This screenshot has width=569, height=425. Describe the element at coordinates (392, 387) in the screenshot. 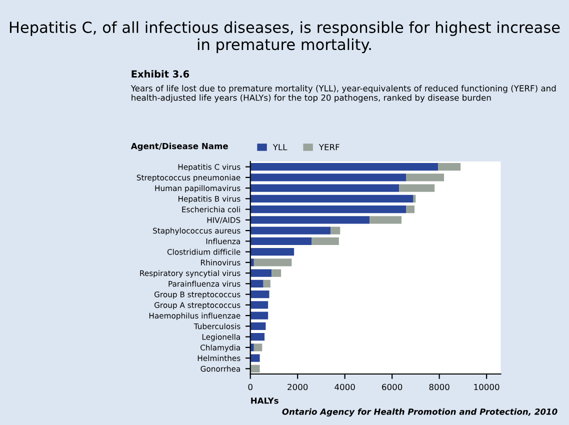

I see `x-tick-label: 6000` at that location.